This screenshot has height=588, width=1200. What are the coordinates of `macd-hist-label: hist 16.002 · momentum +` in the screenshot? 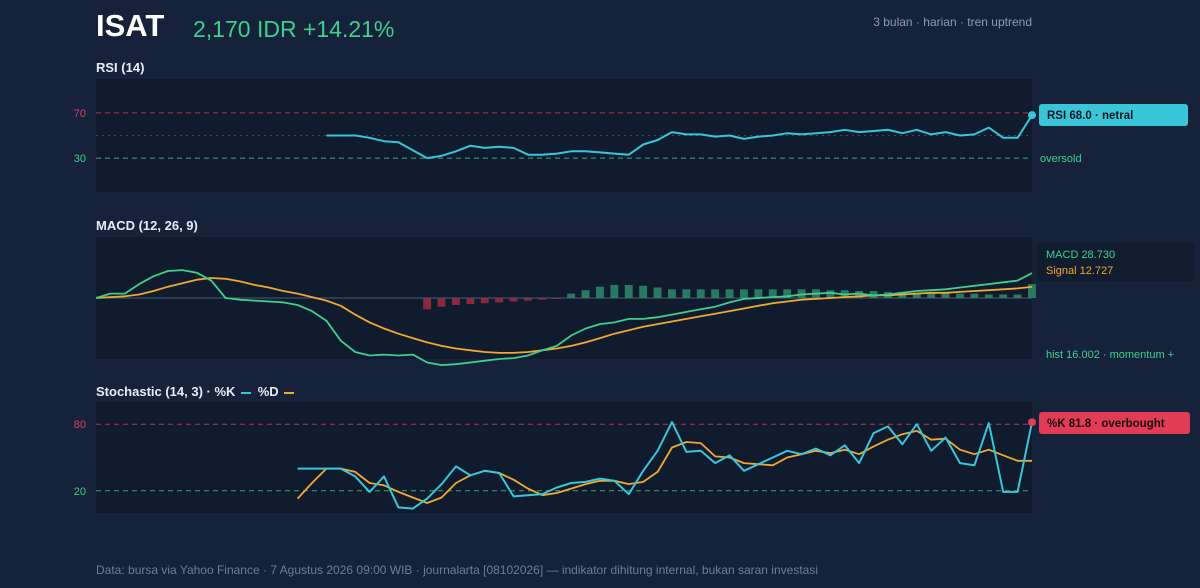 It's located at (1110, 355).